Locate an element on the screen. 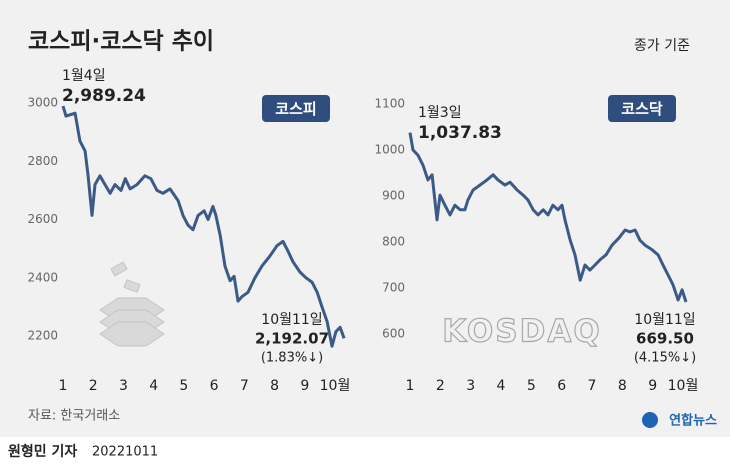 Image resolution: width=730 pixels, height=468 pixels. logo-icon is located at coordinates (650, 420).